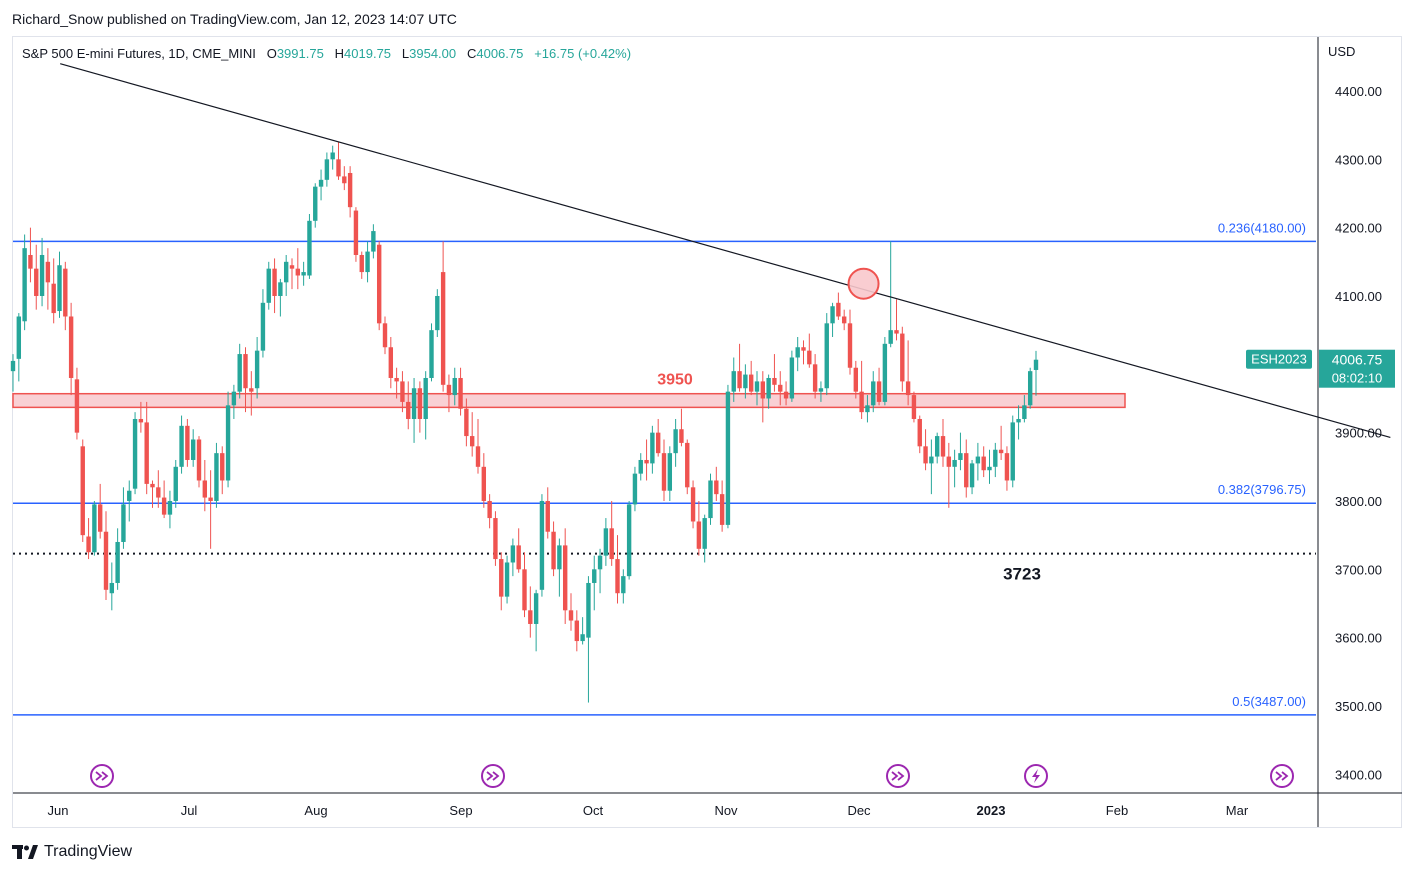 This screenshot has width=1415, height=872. What do you see at coordinates (72, 852) in the screenshot?
I see `brand-footer: TradingView` at bounding box center [72, 852].